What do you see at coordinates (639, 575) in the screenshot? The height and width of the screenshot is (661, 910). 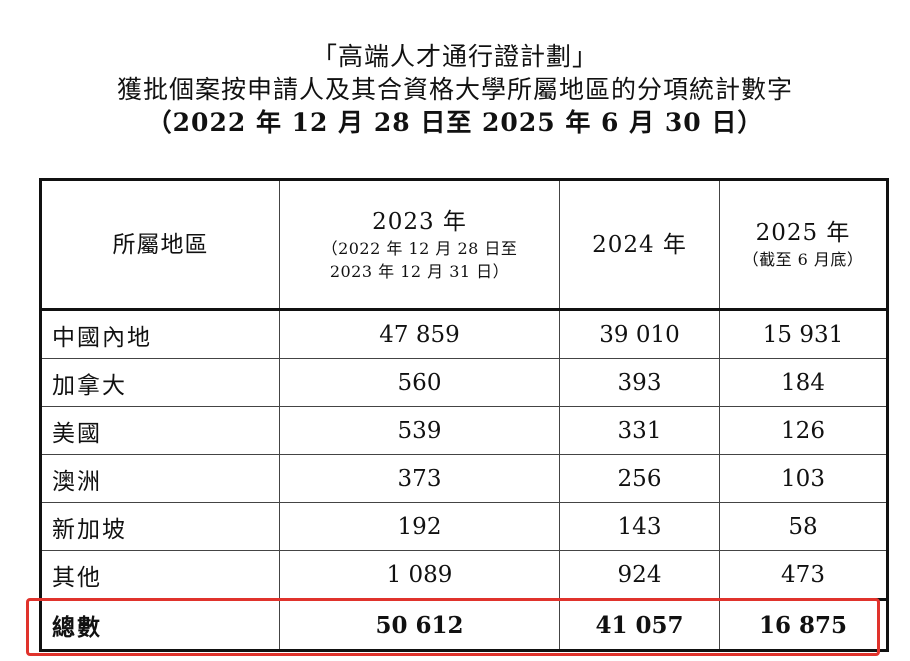 I see `cell-2024: 924` at bounding box center [639, 575].